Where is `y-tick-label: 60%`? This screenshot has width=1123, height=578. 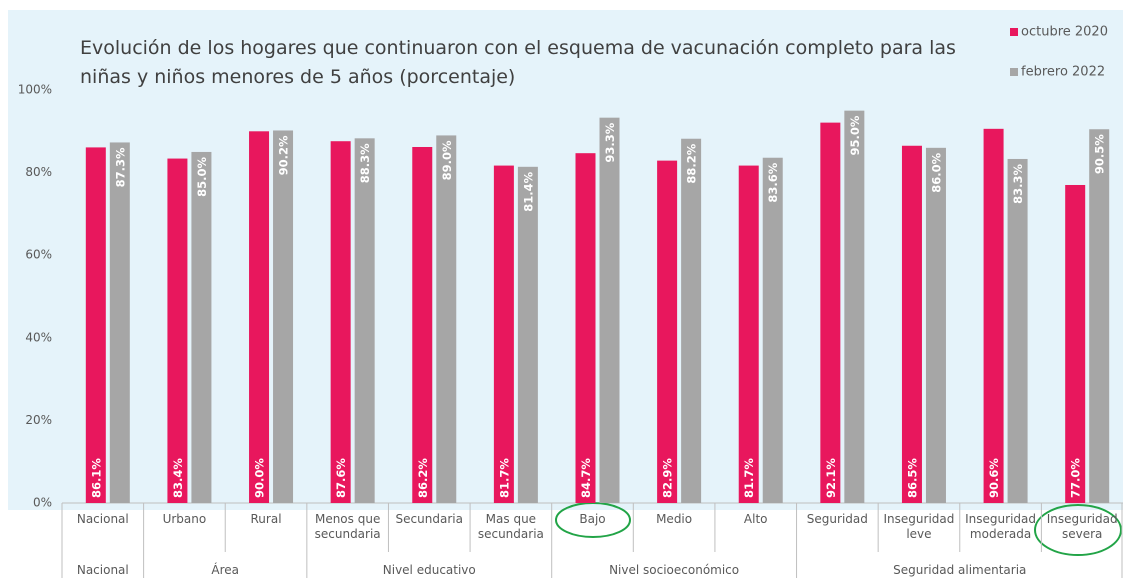 y-tick-label: 60% is located at coordinates (38, 255).